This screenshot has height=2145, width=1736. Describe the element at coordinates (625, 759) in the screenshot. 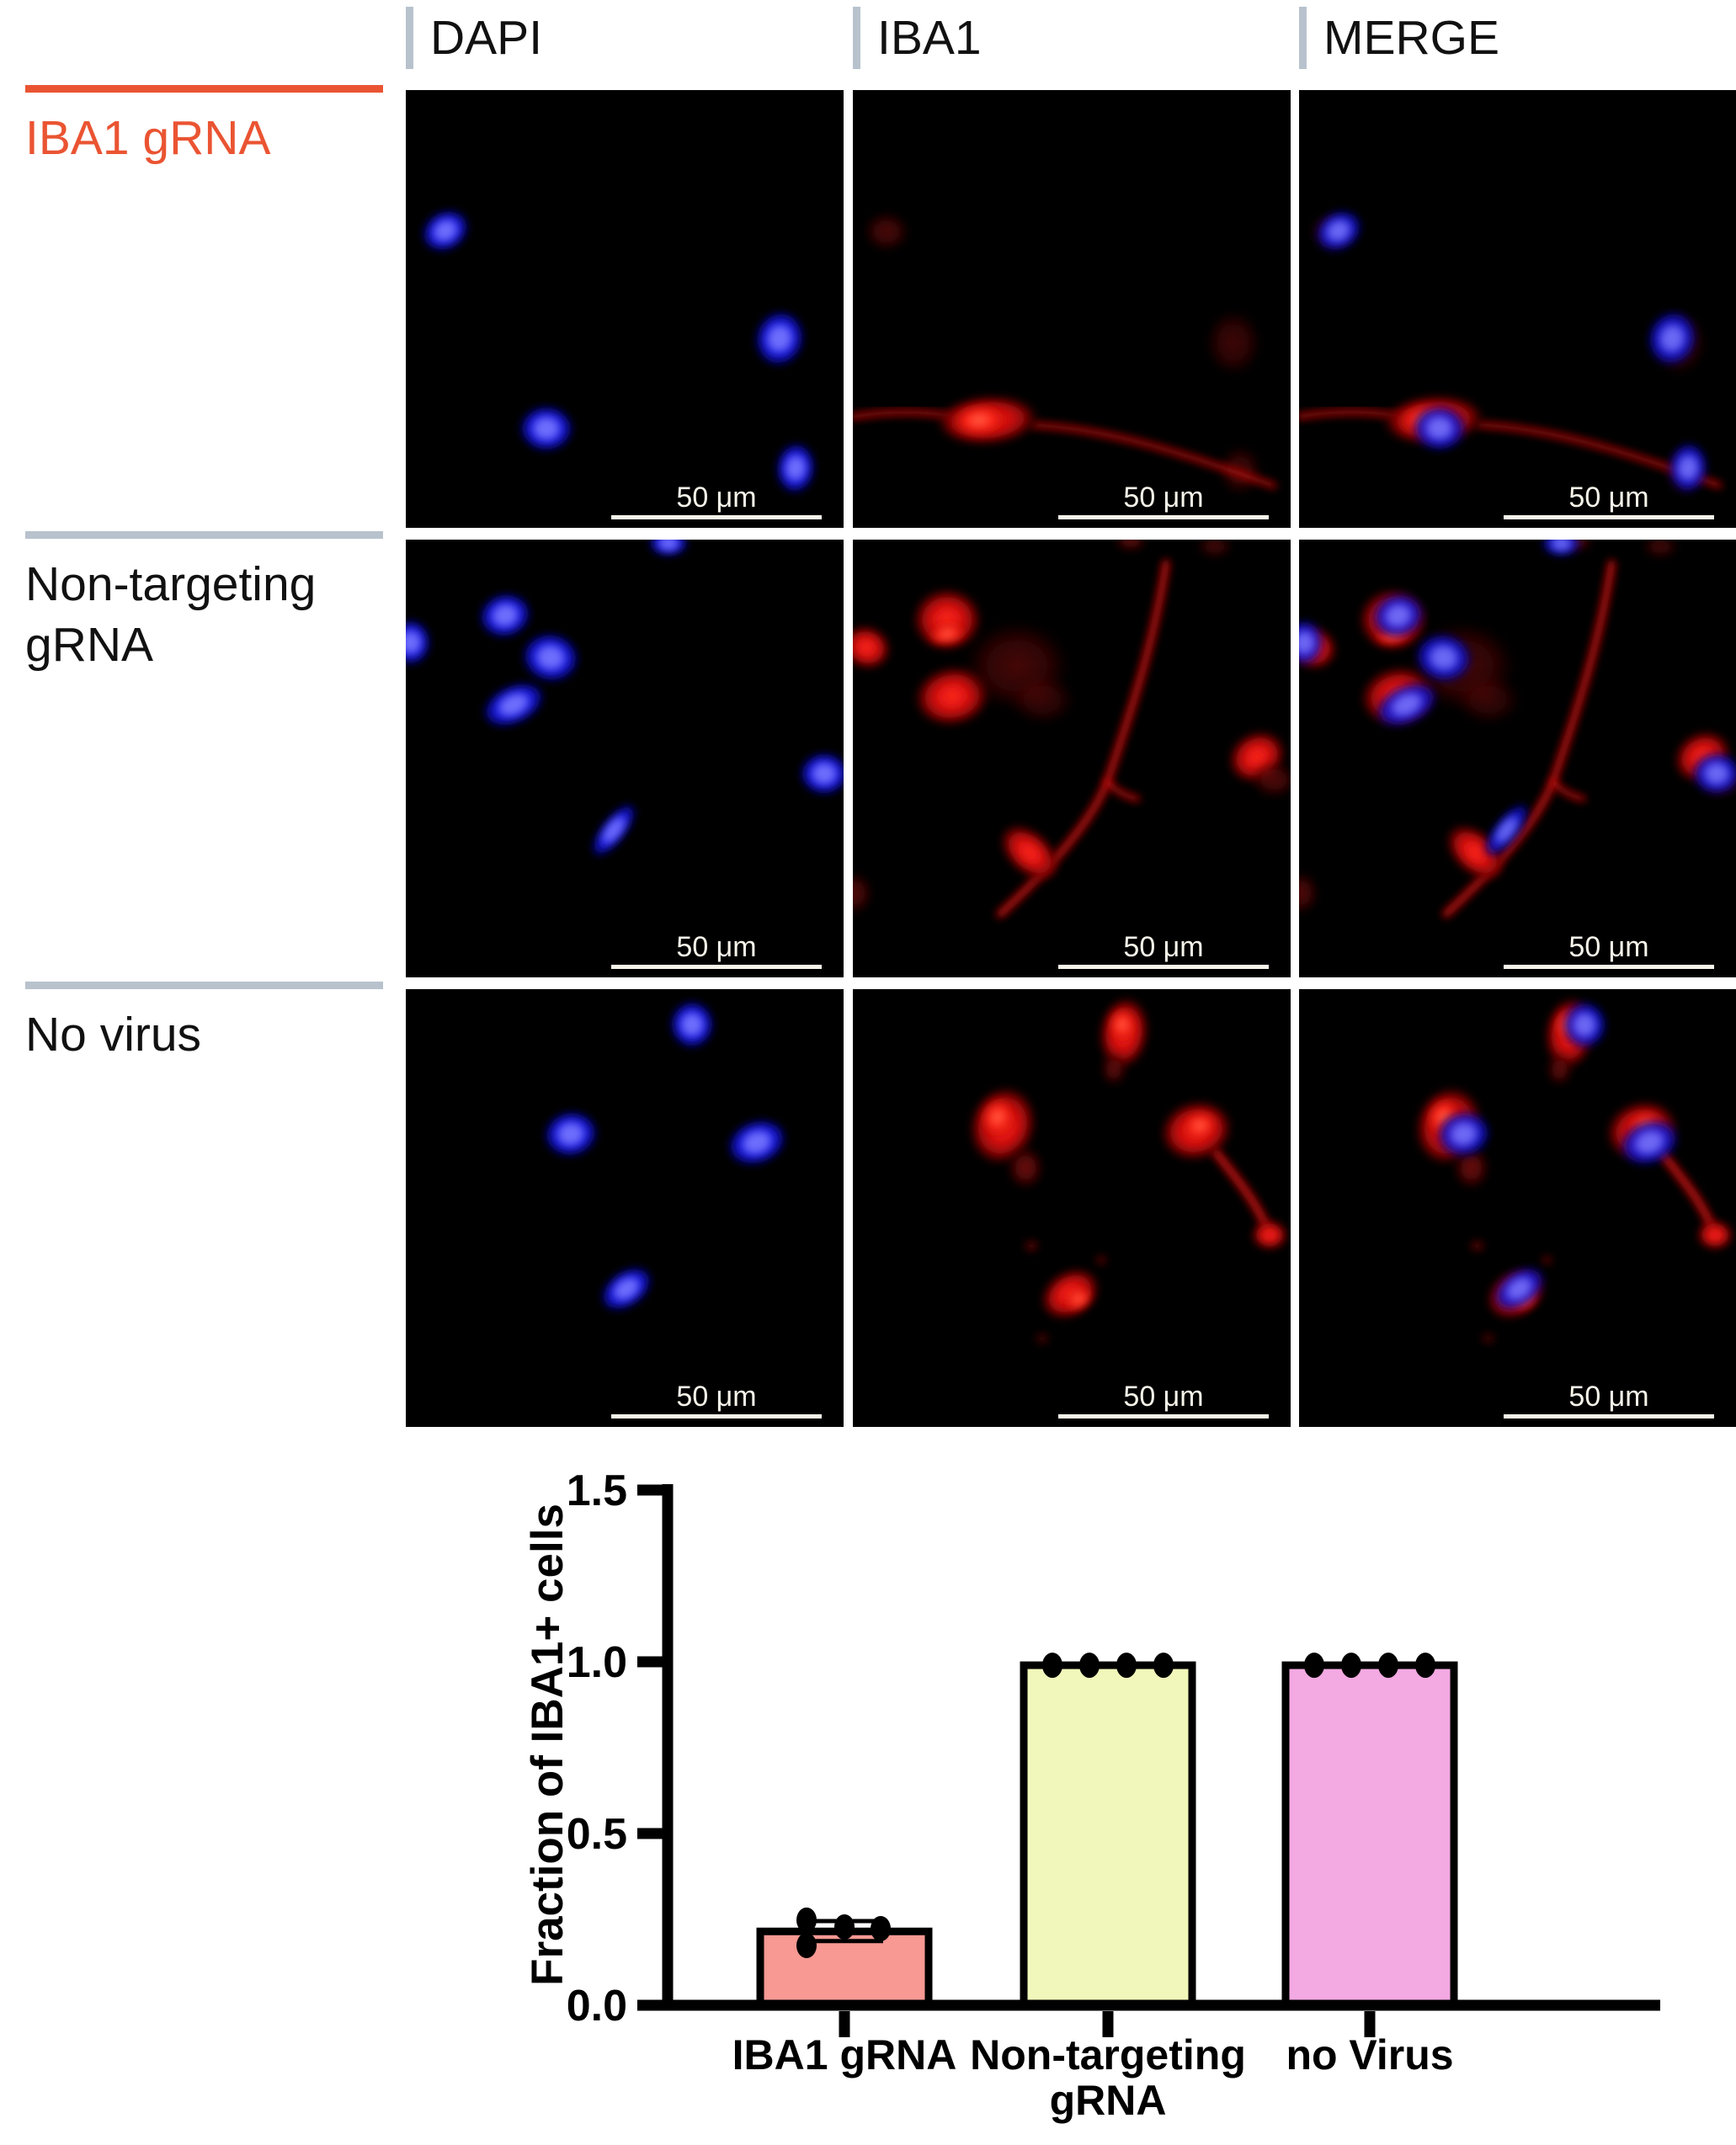

I see `micrograph-non-targeting-dapi: 50 μm` at that location.